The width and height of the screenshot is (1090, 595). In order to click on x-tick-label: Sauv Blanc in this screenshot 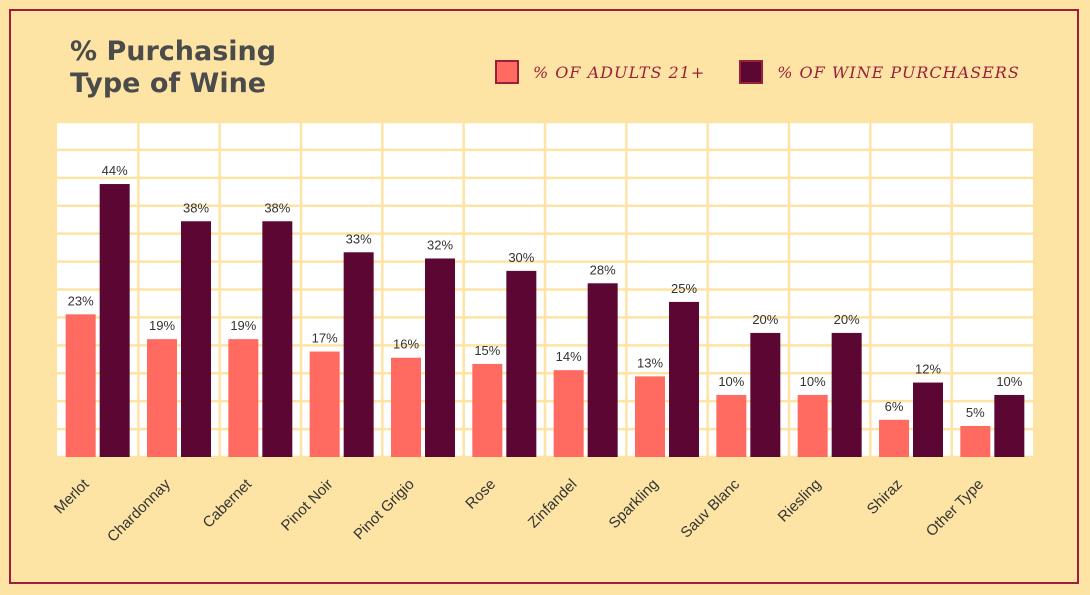, I will do `click(710, 508)`.